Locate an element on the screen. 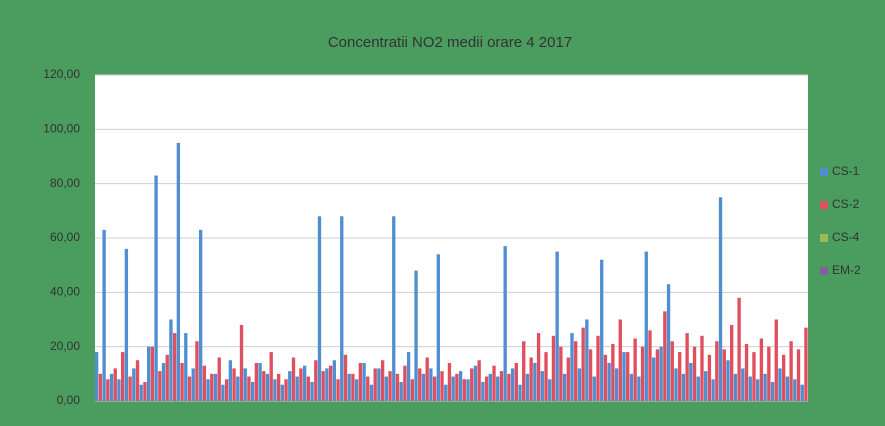 The height and width of the screenshot is (426, 885). y-tick-label: 100,00 is located at coordinates (61, 129).